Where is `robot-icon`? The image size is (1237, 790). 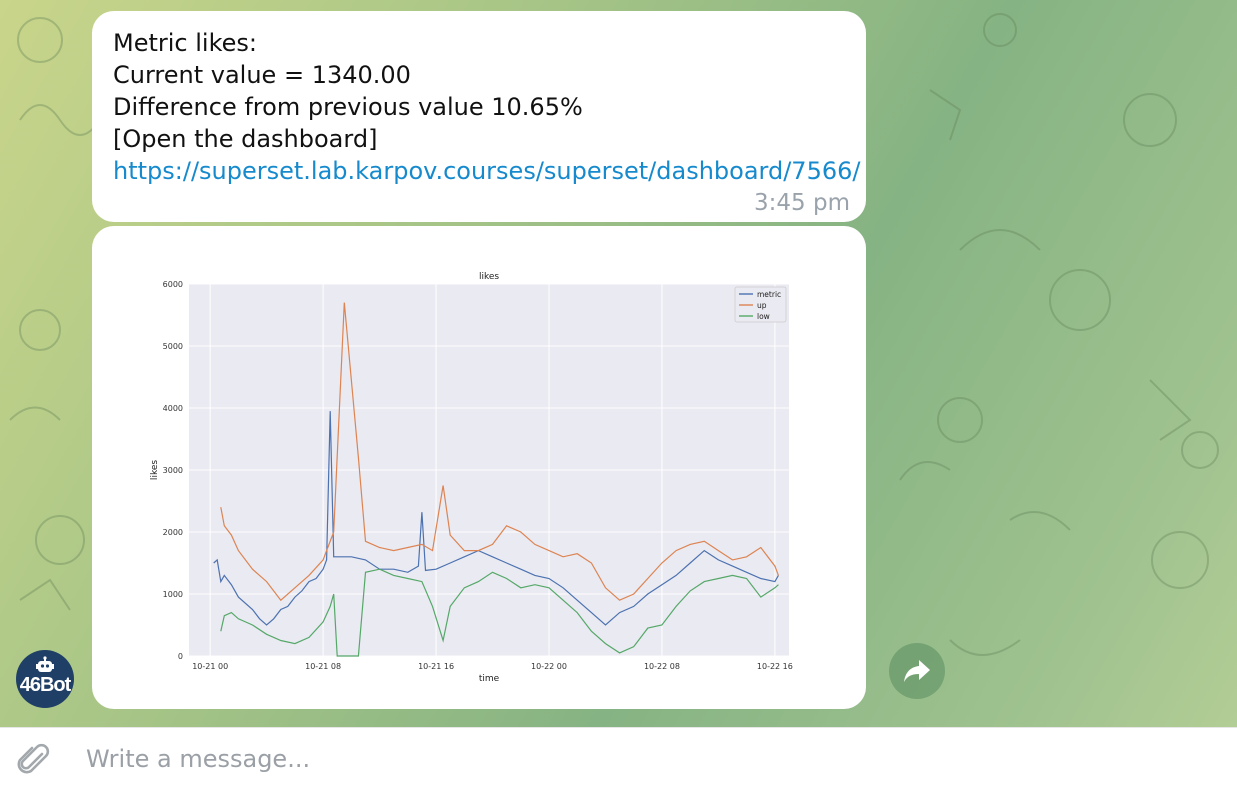 robot-icon is located at coordinates (45, 664).